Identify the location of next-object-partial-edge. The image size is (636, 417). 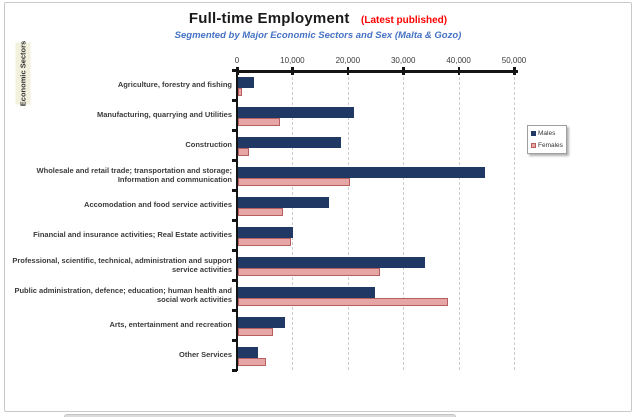
(260, 415).